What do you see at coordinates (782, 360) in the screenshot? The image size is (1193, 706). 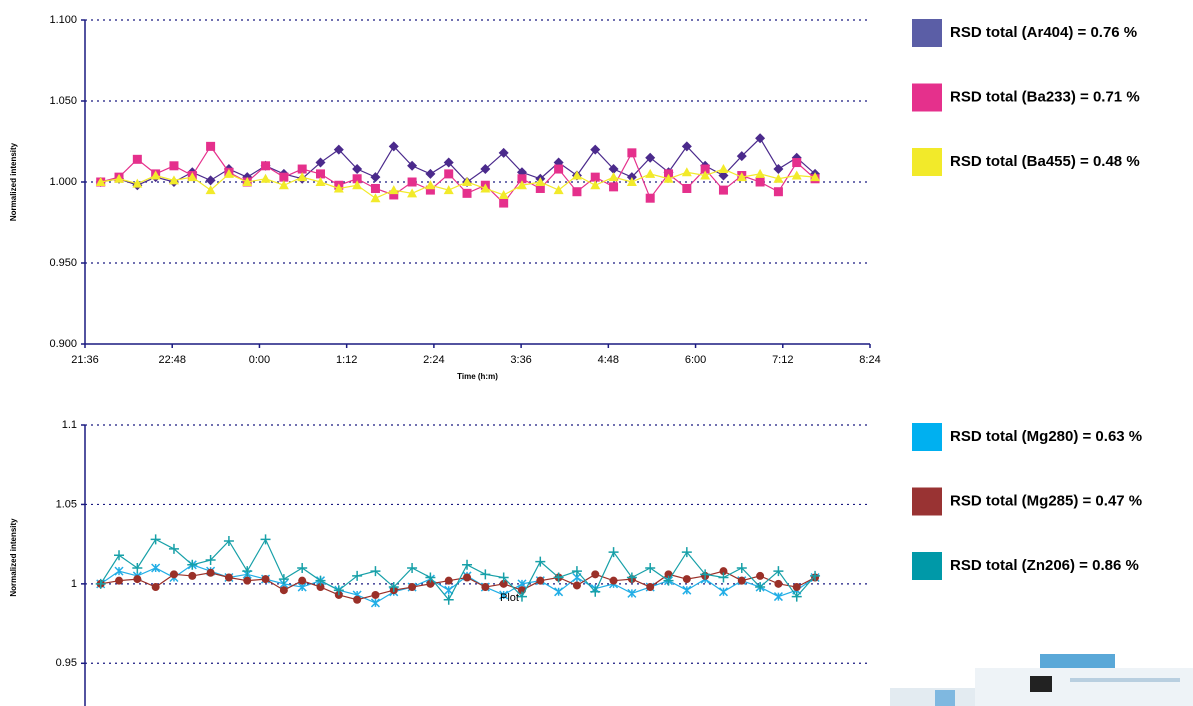 I see `x-tick-label: 7:12` at bounding box center [782, 360].